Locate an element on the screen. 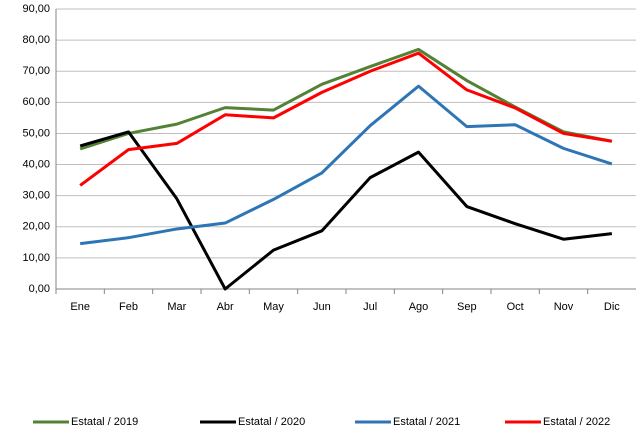 The image size is (643, 436). x-tick-label: Sep is located at coordinates (467, 307).